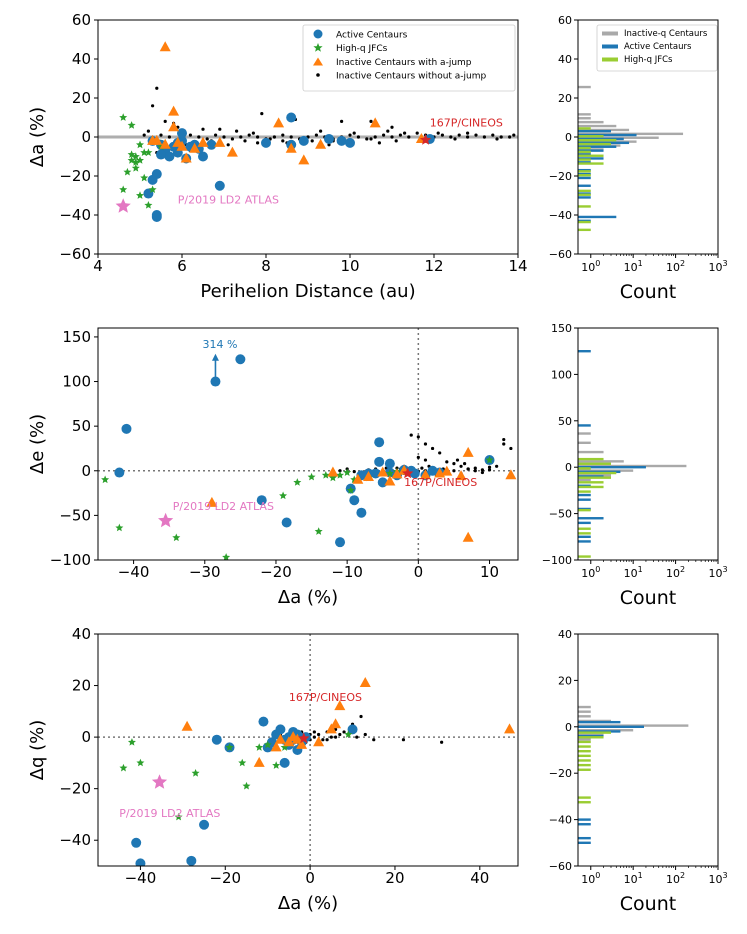 The image size is (747, 934). I want to click on x-tick-label: −40, so click(141, 878).